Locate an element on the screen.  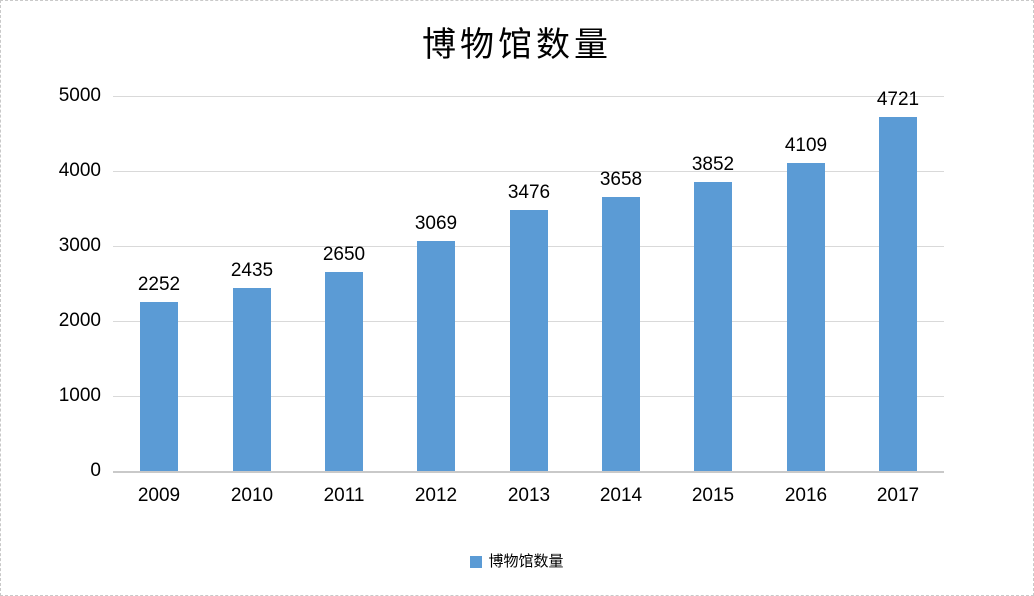
bar-value-label: 2650 is located at coordinates (344, 254).